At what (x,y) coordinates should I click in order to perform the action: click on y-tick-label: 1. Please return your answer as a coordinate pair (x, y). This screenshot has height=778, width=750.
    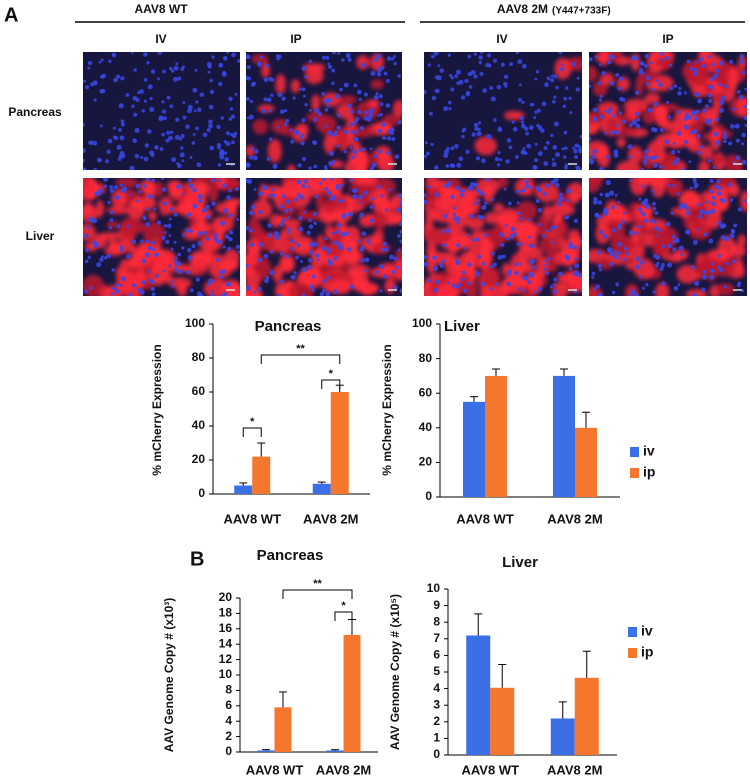
    Looking at the image, I should click on (436, 738).